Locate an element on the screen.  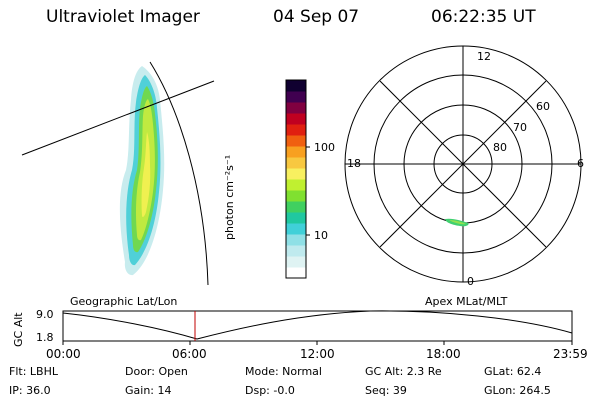
colorbar-unit-label: photon cm⁻²s⁻¹ is located at coordinates (229, 197).